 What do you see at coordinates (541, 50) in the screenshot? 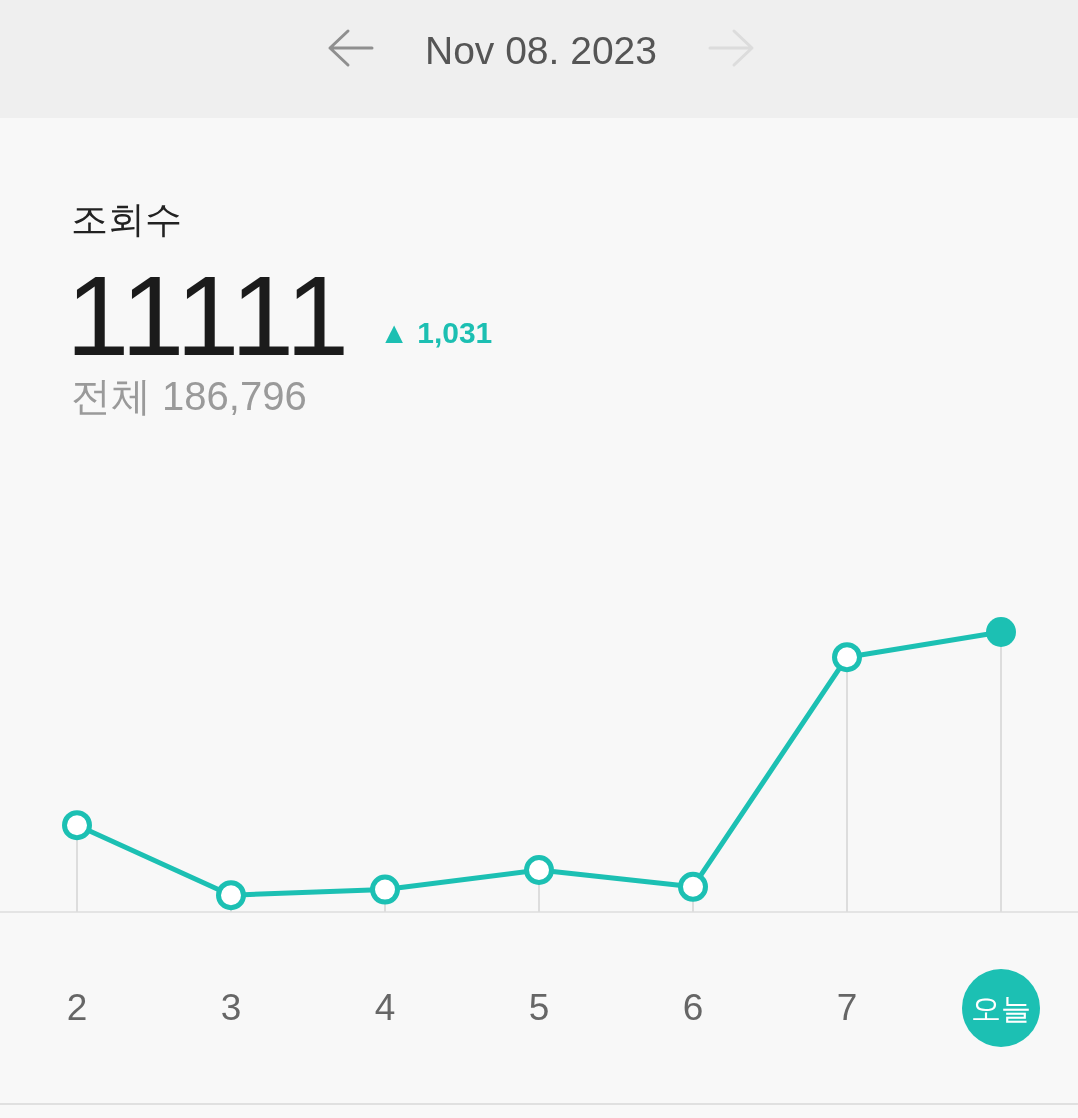
I see `annotation: Nov 08. 2023` at bounding box center [541, 50].